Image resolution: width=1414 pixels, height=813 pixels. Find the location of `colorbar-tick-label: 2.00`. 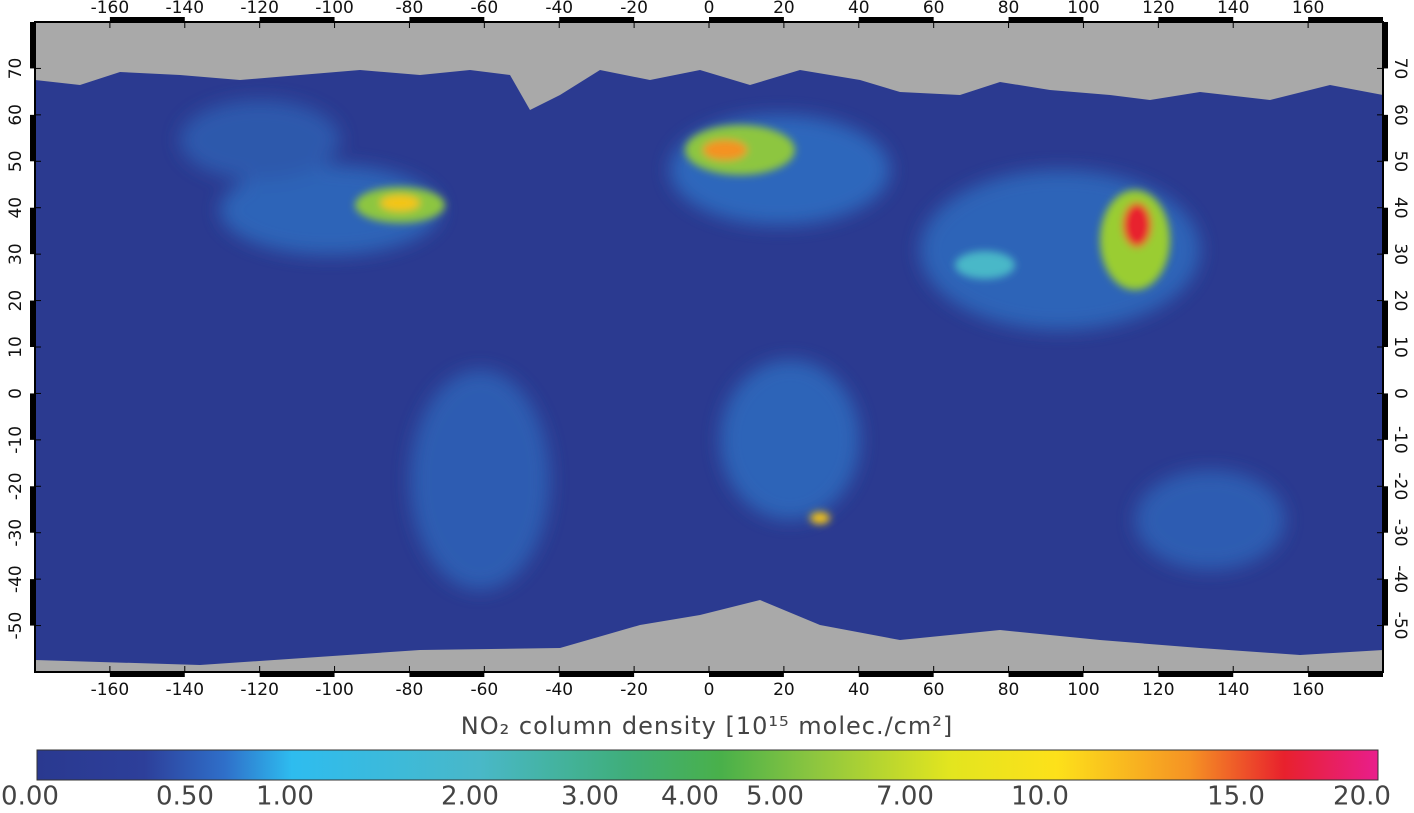

colorbar-tick-label: 2.00 is located at coordinates (470, 796).